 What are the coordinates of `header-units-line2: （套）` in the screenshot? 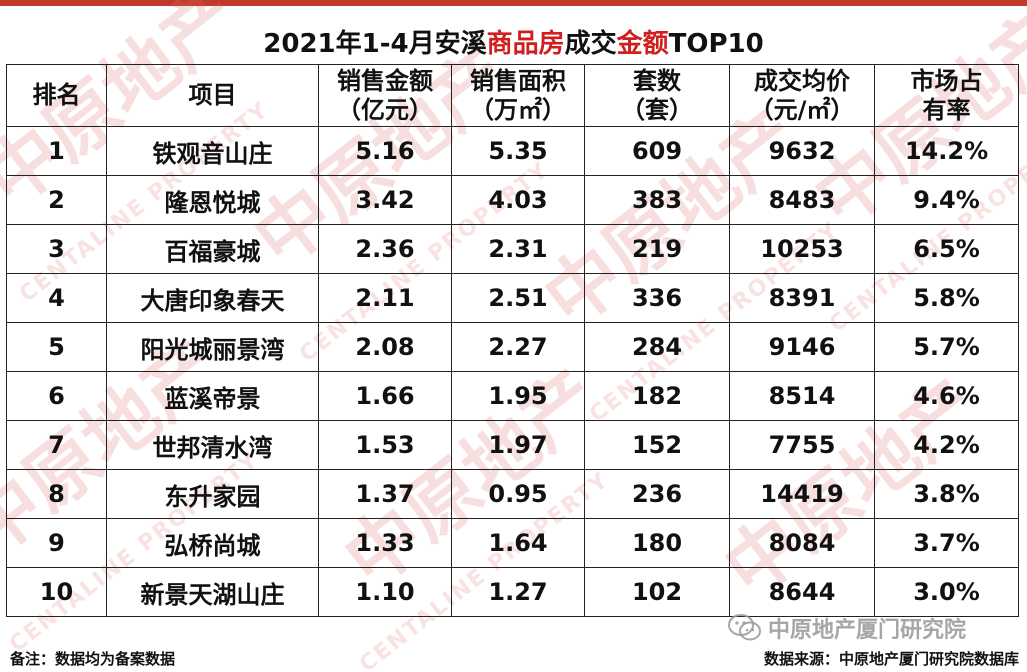 It's located at (657, 109).